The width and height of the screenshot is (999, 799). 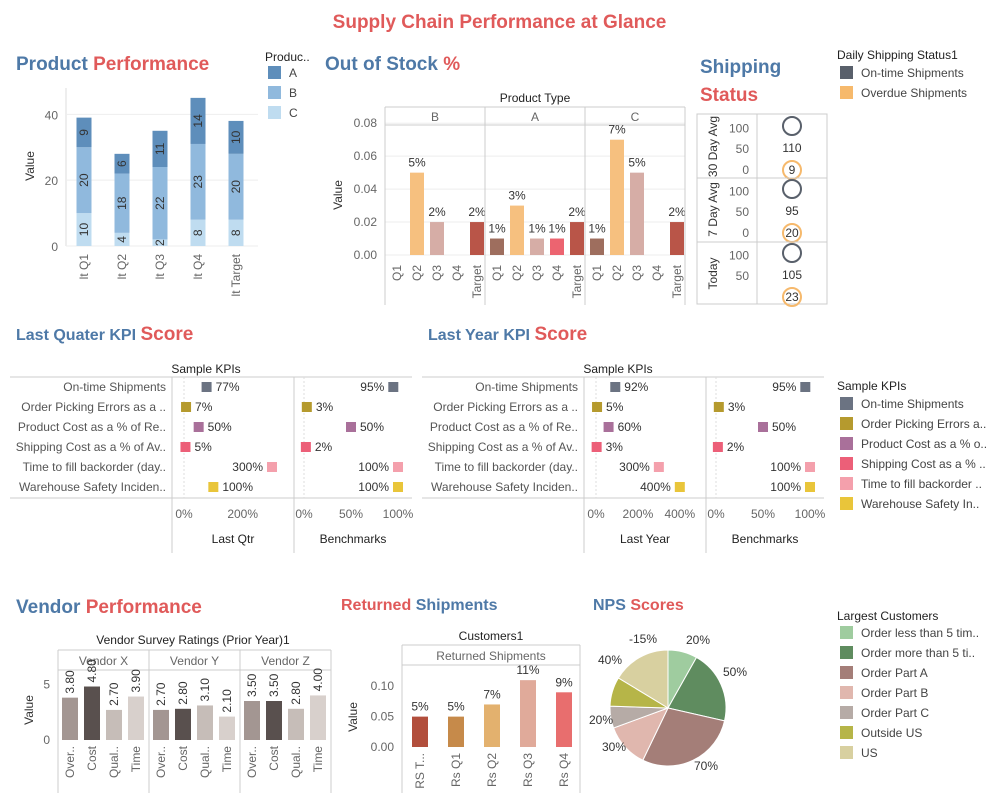 I want to click on data-label: 6, so click(x=122, y=163).